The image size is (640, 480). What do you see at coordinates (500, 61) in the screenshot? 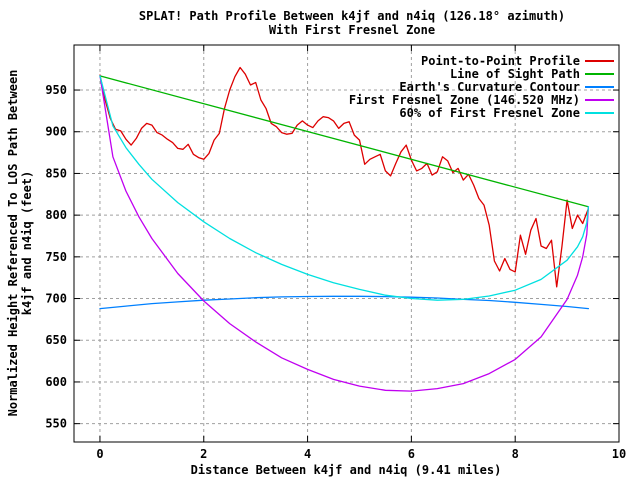
I see `legend-label-point-to-point-profile: Point-to-Point Profile` at bounding box center [500, 61].